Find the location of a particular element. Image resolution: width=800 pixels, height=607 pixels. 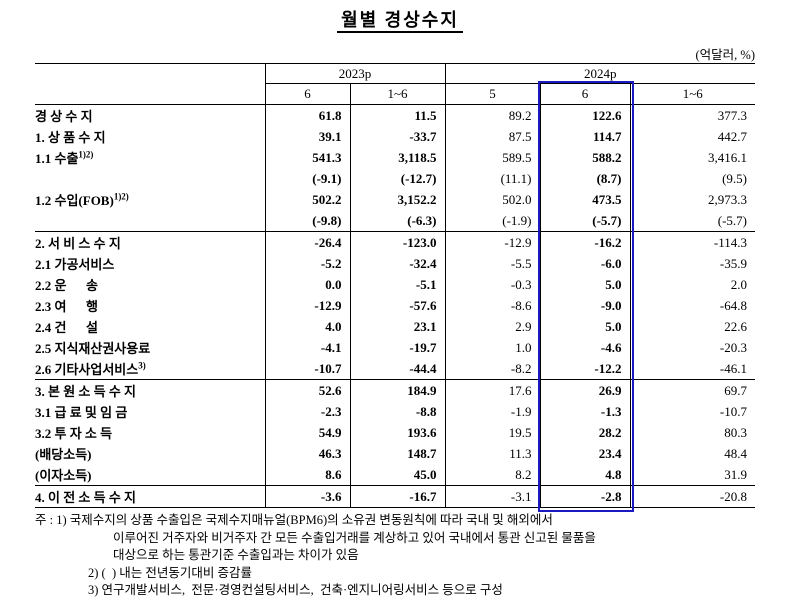

row-label: 2.4 건 설 is located at coordinates (66, 327).